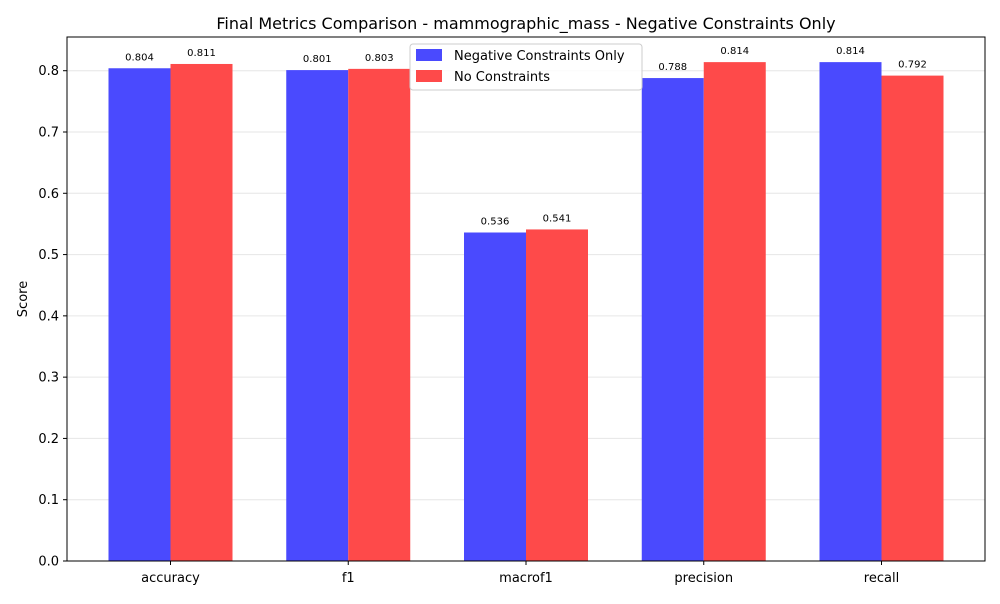 The width and height of the screenshot is (1000, 604). What do you see at coordinates (48, 71) in the screenshot?
I see `y-tick-label: 0.8` at bounding box center [48, 71].